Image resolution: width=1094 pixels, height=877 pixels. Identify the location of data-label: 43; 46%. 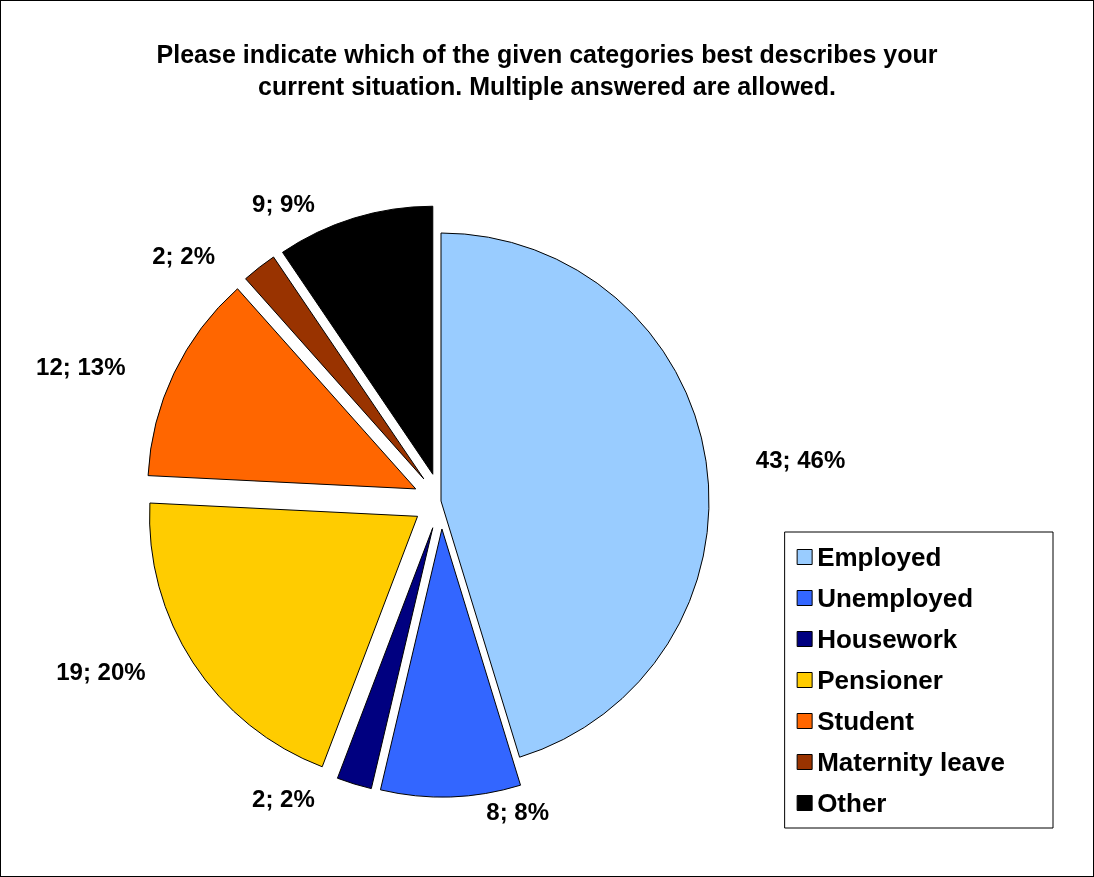
(800, 459).